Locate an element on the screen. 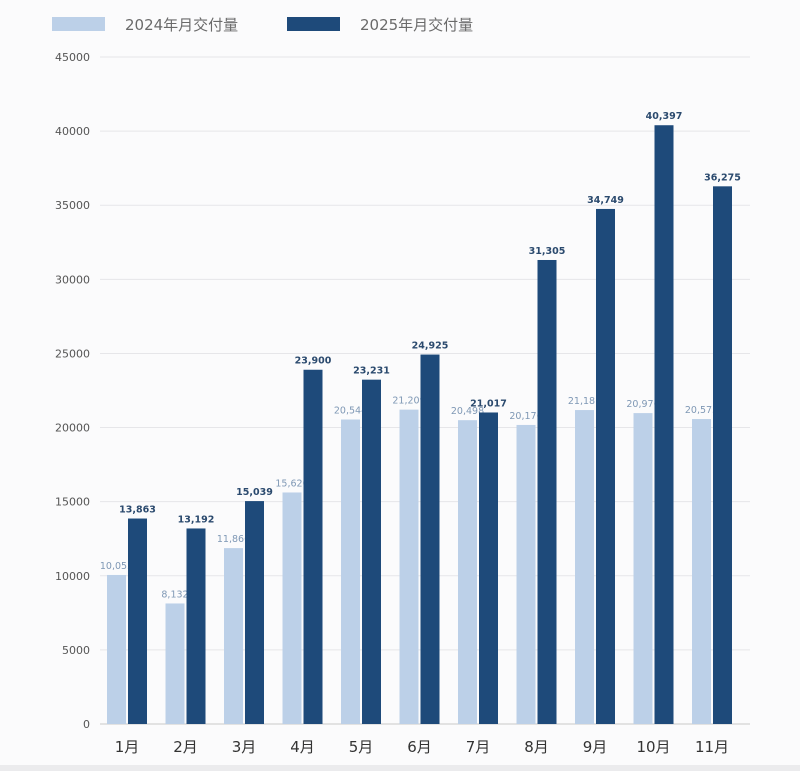 Image resolution: width=800 pixels, height=771 pixels. legend-swatch-2024 is located at coordinates (78, 24).